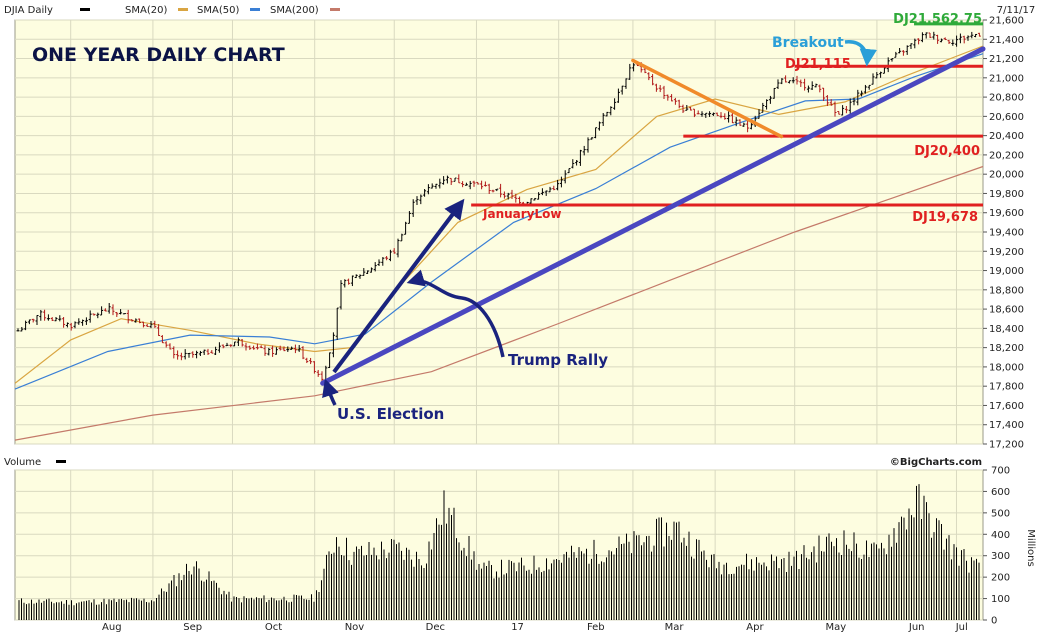 This screenshot has width=1045, height=635. Describe the element at coordinates (28, 10) in the screenshot. I see `symbol-label: DJIA Daily` at that location.